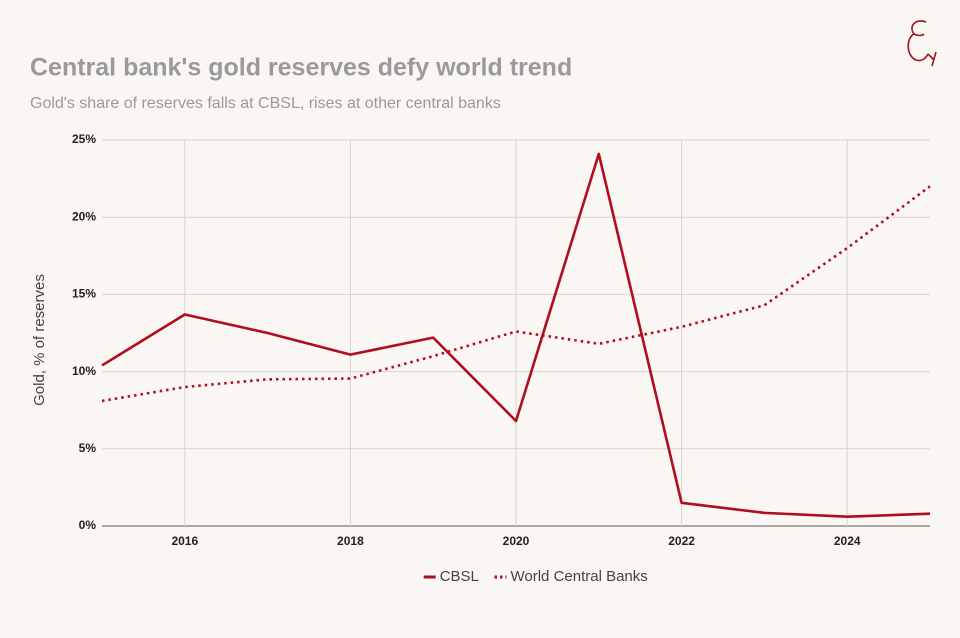 The image size is (960, 638). What do you see at coordinates (84, 294) in the screenshot?
I see `y-tick-label: 15%` at bounding box center [84, 294].